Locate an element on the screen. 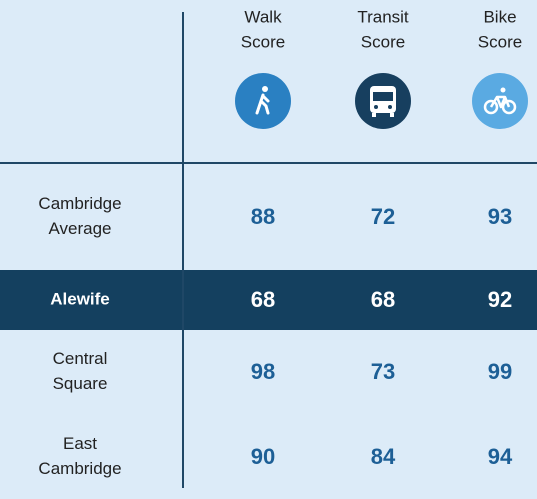 The height and width of the screenshot is (499, 537). score-value: 93 is located at coordinates (500, 216).